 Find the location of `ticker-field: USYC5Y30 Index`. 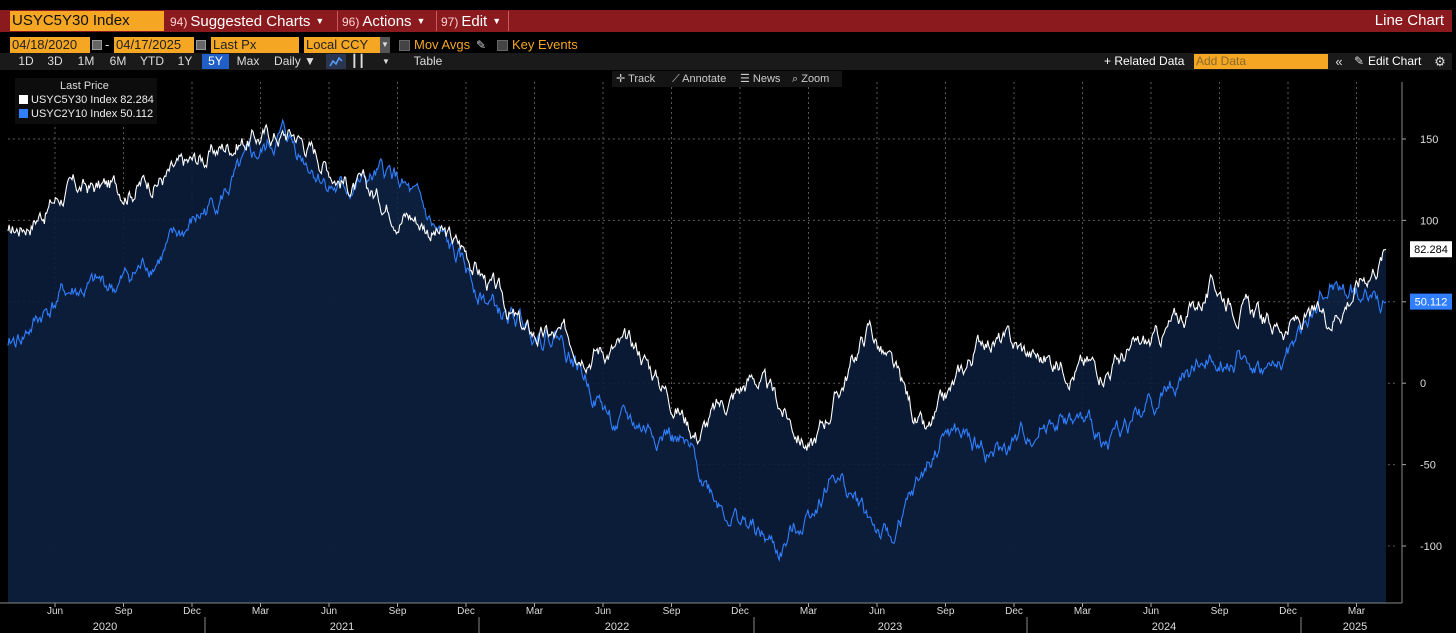

ticker-field: USYC5Y30 Index is located at coordinates (87, 21).